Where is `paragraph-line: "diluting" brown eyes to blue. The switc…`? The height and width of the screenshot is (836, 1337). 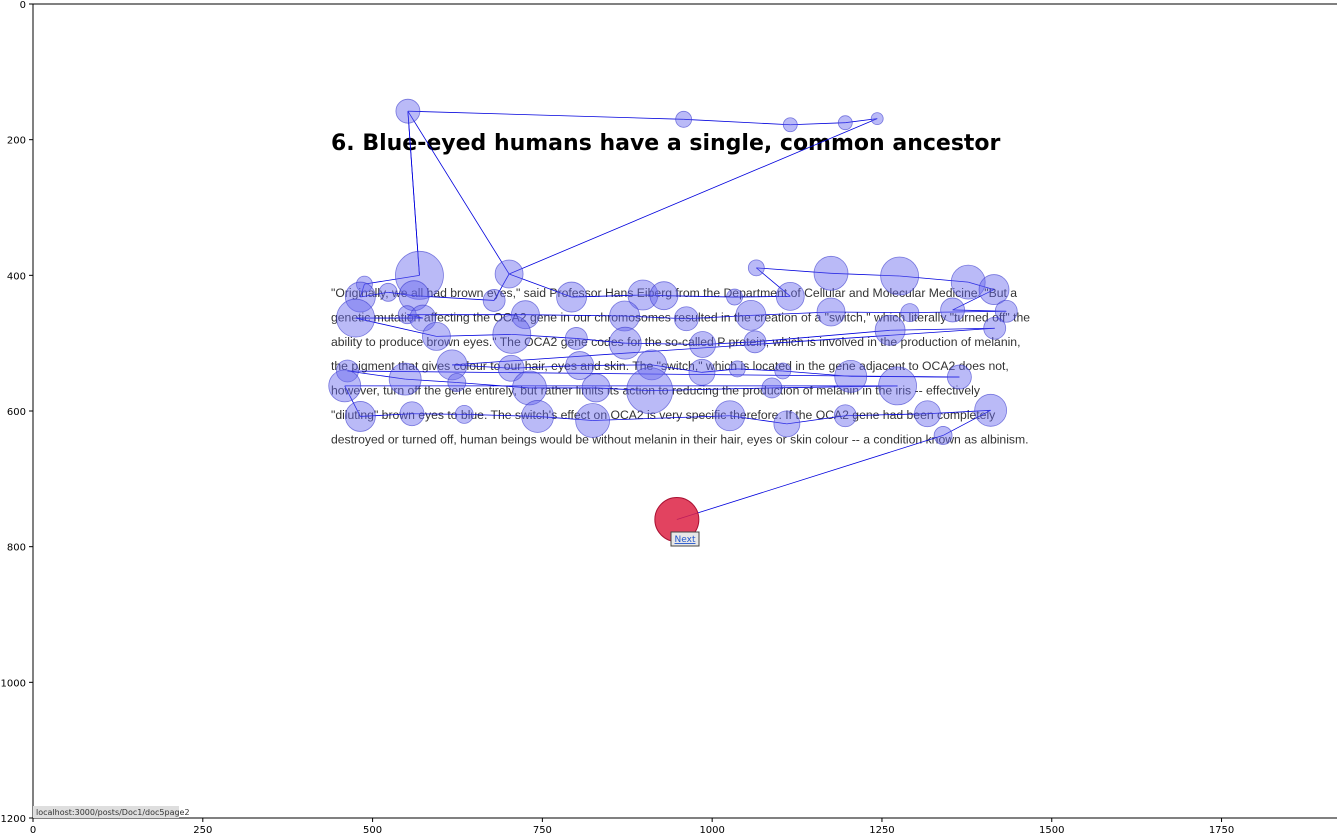 paragraph-line: "diluting" brown eyes to blue. The switc… is located at coordinates (663, 415).